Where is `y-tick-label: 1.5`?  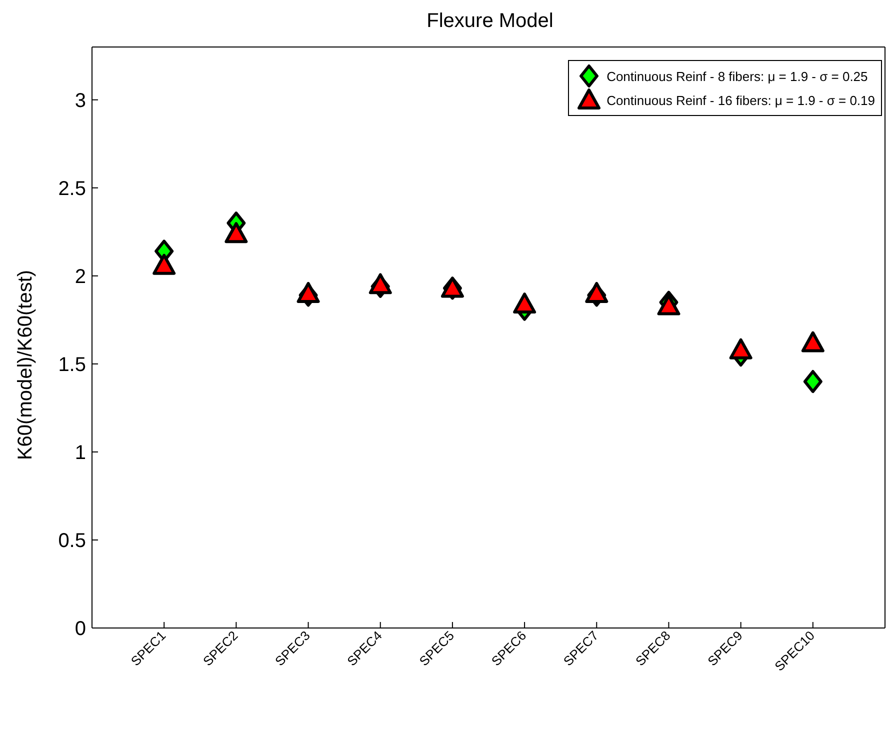
y-tick-label: 1.5 is located at coordinates (72, 365).